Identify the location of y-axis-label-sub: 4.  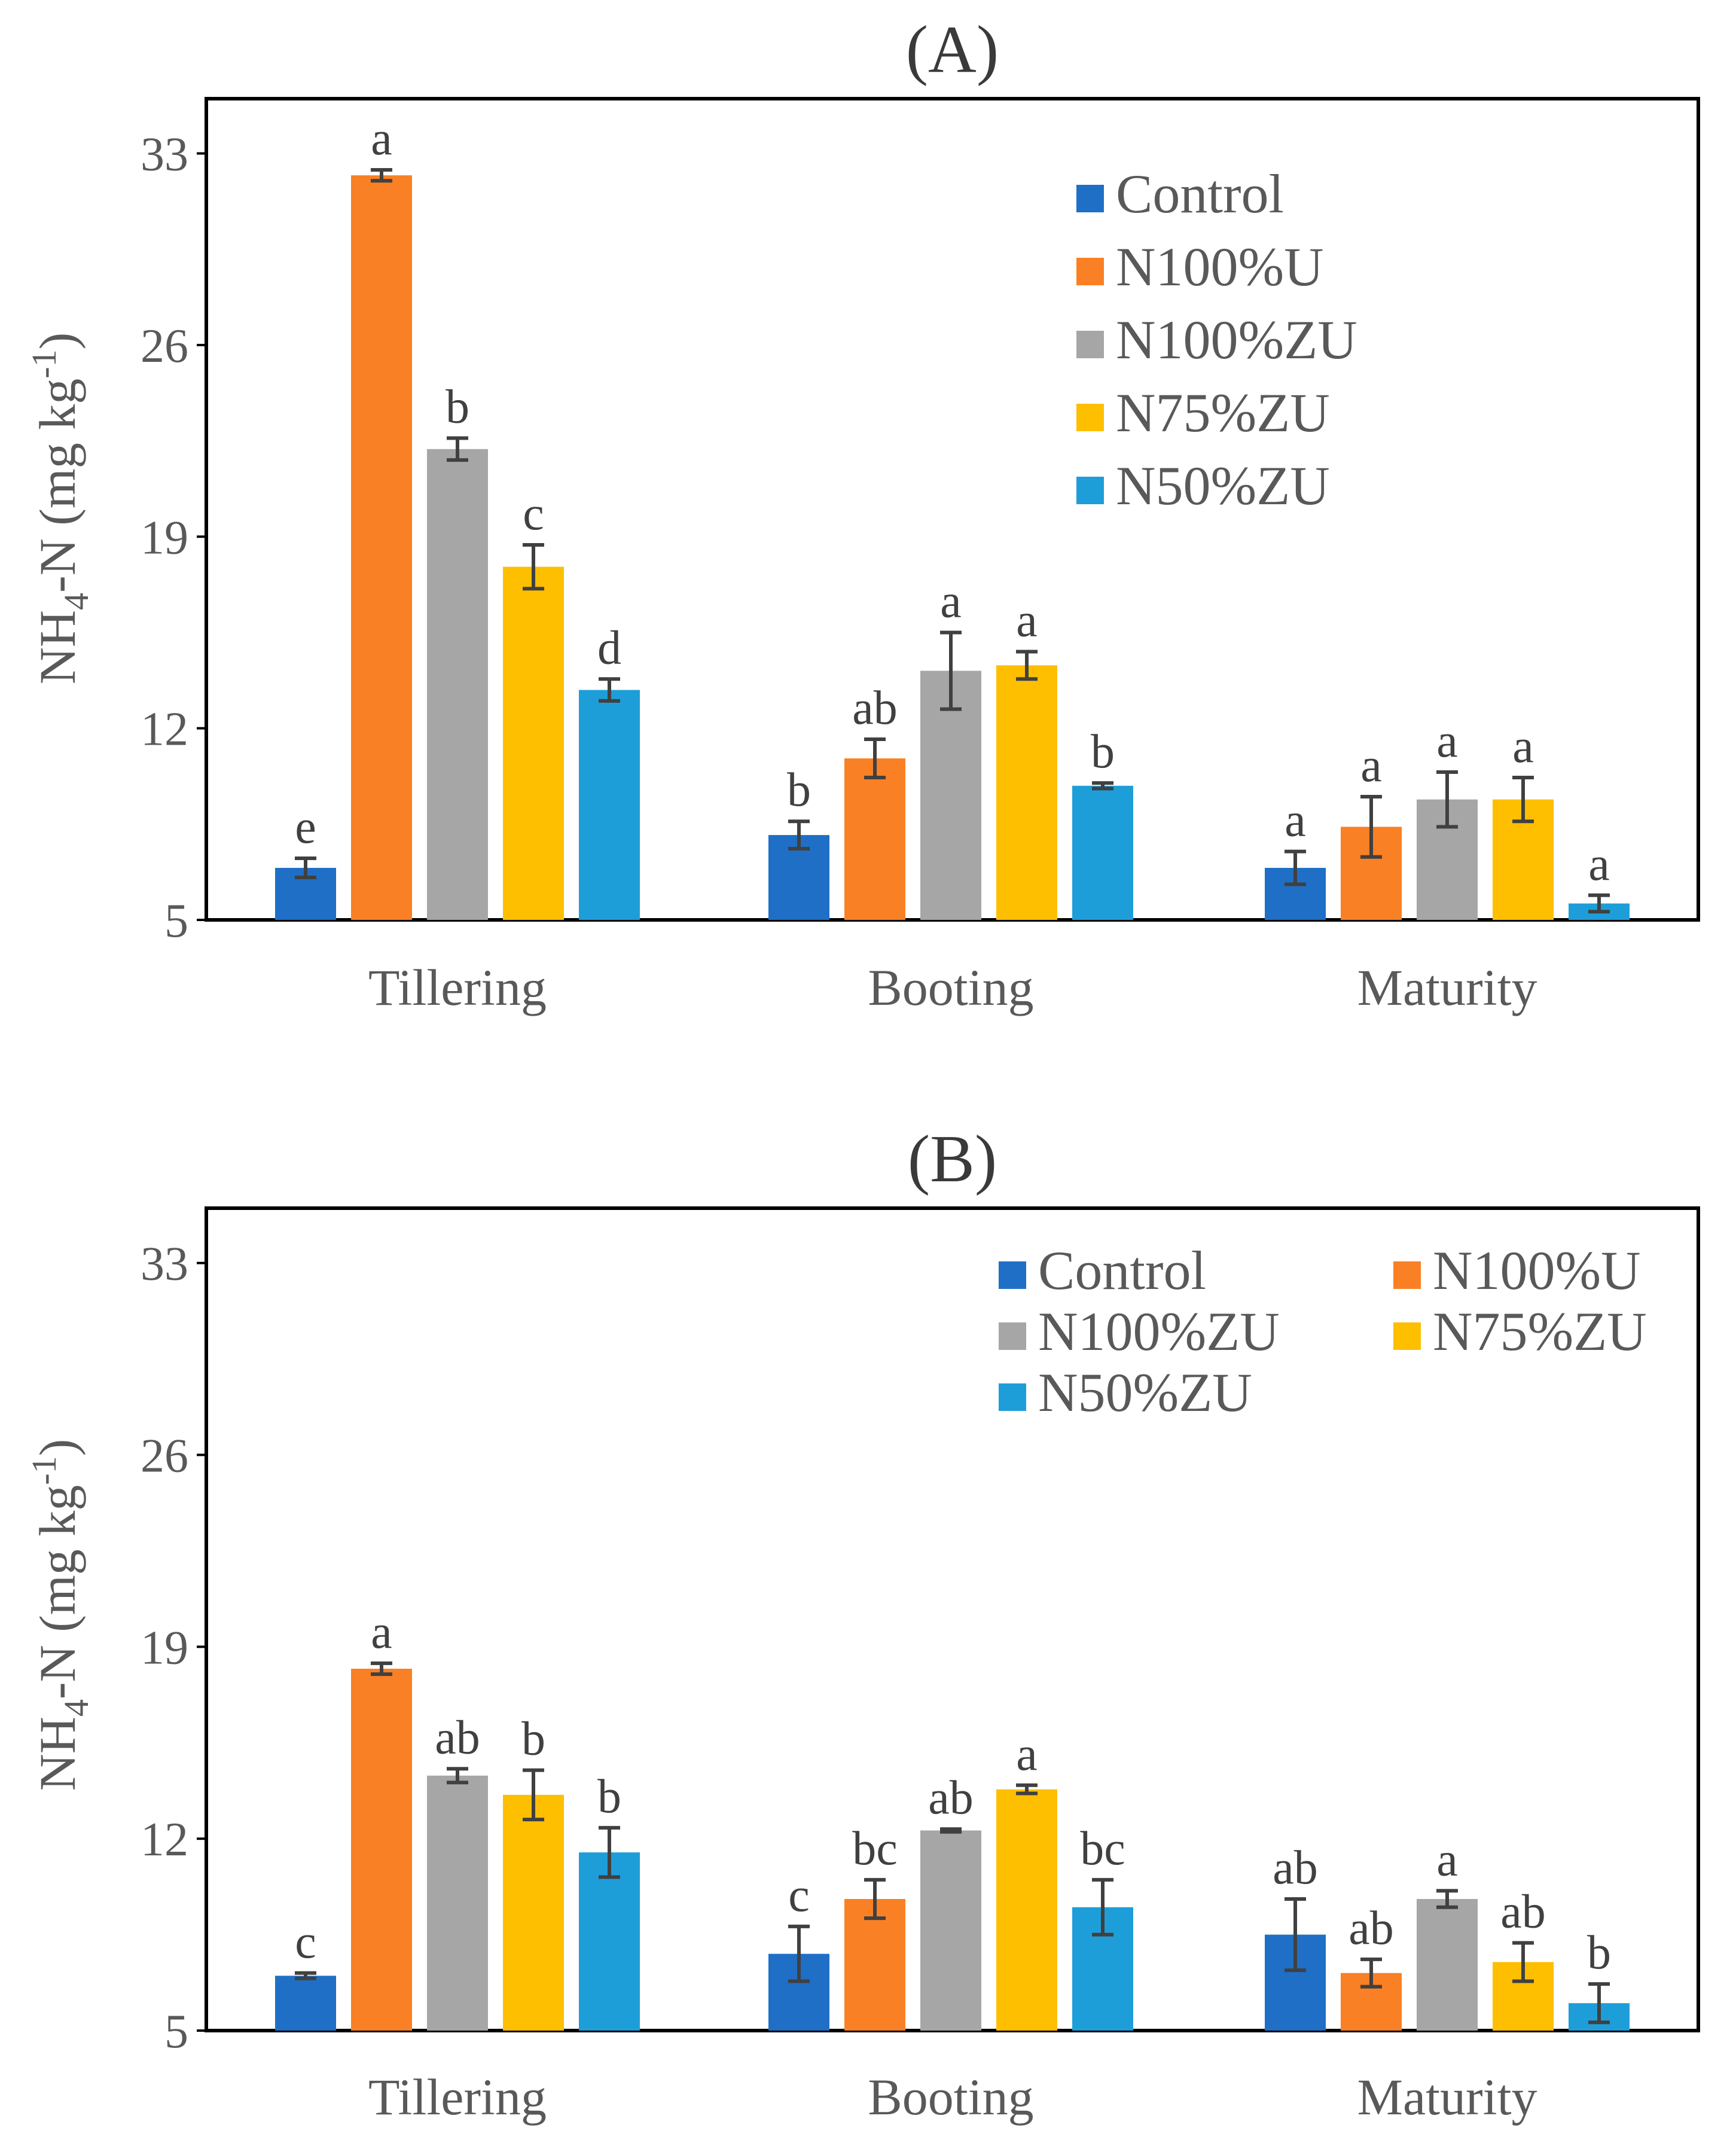
(77, 601).